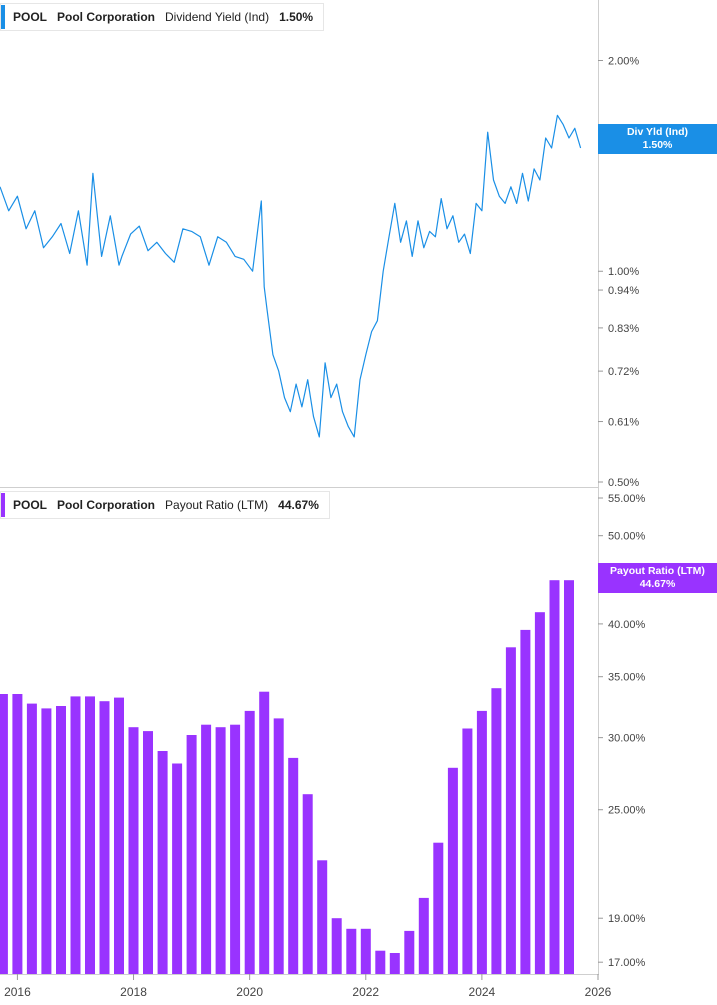 The width and height of the screenshot is (717, 1005). What do you see at coordinates (482, 992) in the screenshot?
I see `x-tick-label: 2024` at bounding box center [482, 992].